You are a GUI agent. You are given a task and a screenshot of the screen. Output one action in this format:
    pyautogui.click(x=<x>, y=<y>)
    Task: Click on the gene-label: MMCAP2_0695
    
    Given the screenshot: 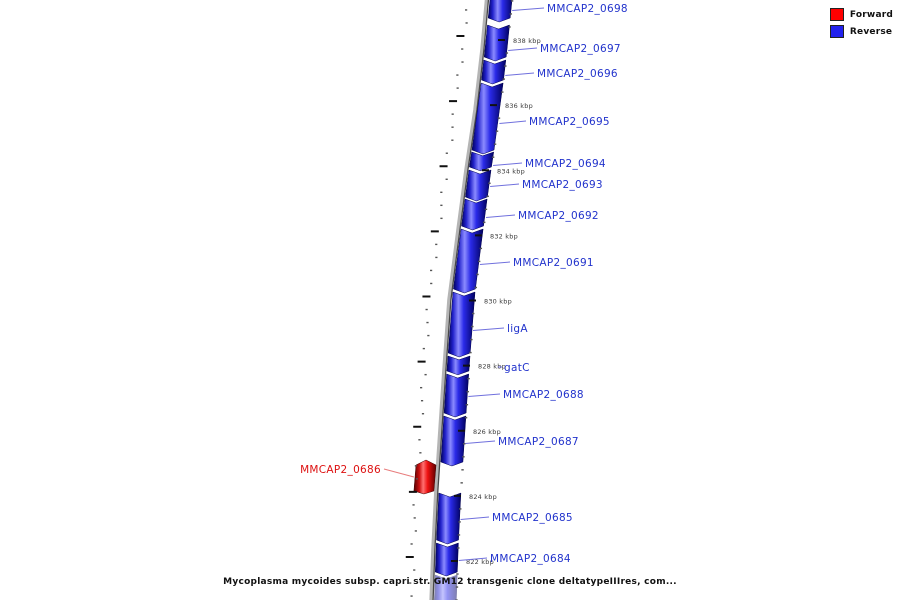 What is the action you would take?
    pyautogui.click(x=569, y=122)
    